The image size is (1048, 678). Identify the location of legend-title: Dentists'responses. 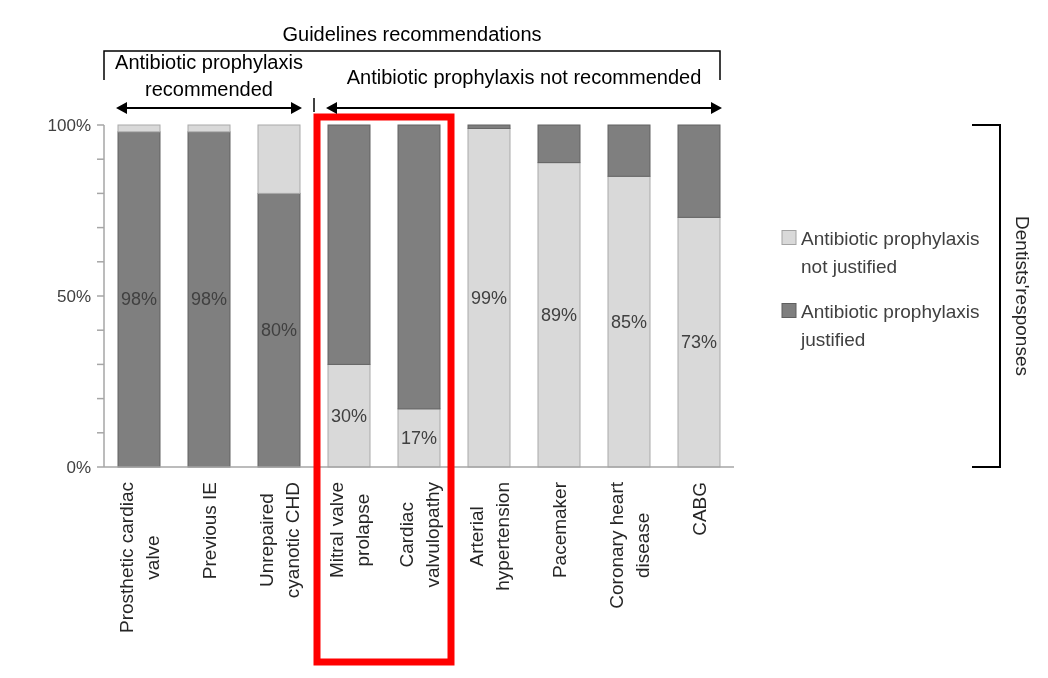
(1022, 296).